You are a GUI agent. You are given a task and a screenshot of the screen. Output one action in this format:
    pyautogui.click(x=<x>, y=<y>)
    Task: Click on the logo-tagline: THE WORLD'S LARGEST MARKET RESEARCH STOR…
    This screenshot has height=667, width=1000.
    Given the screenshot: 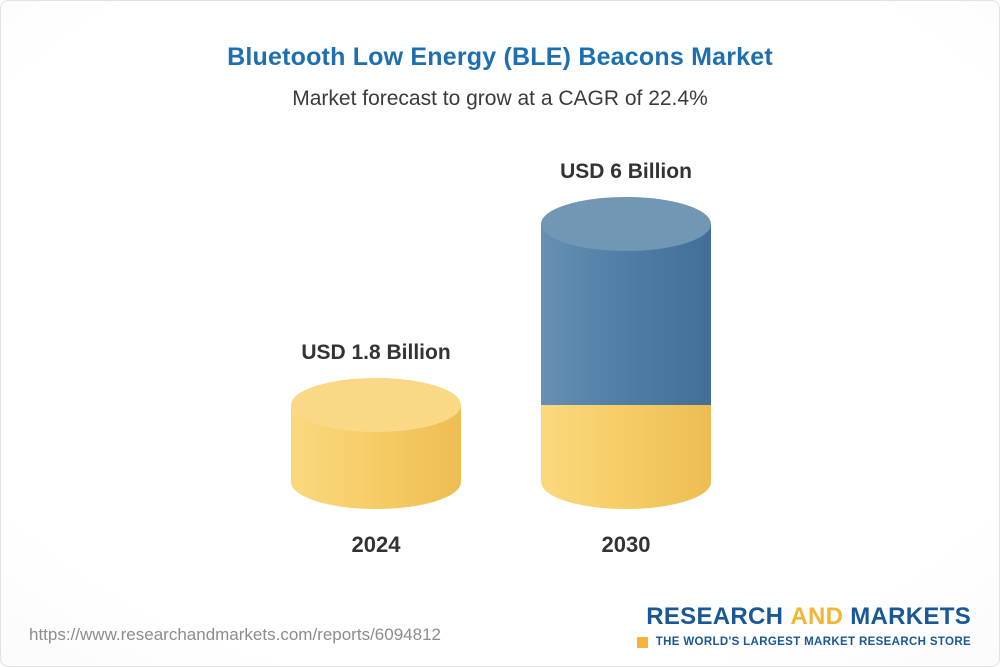 What is the action you would take?
    pyautogui.click(x=813, y=642)
    